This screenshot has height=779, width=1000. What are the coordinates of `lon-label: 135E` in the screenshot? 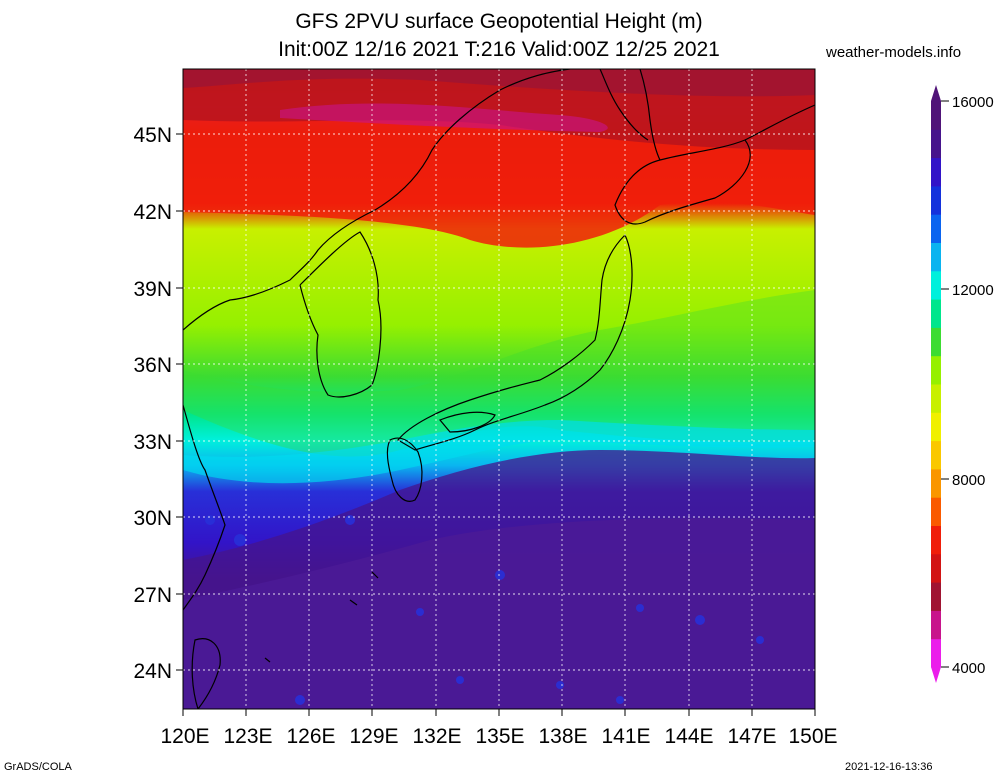 It's located at (499, 736).